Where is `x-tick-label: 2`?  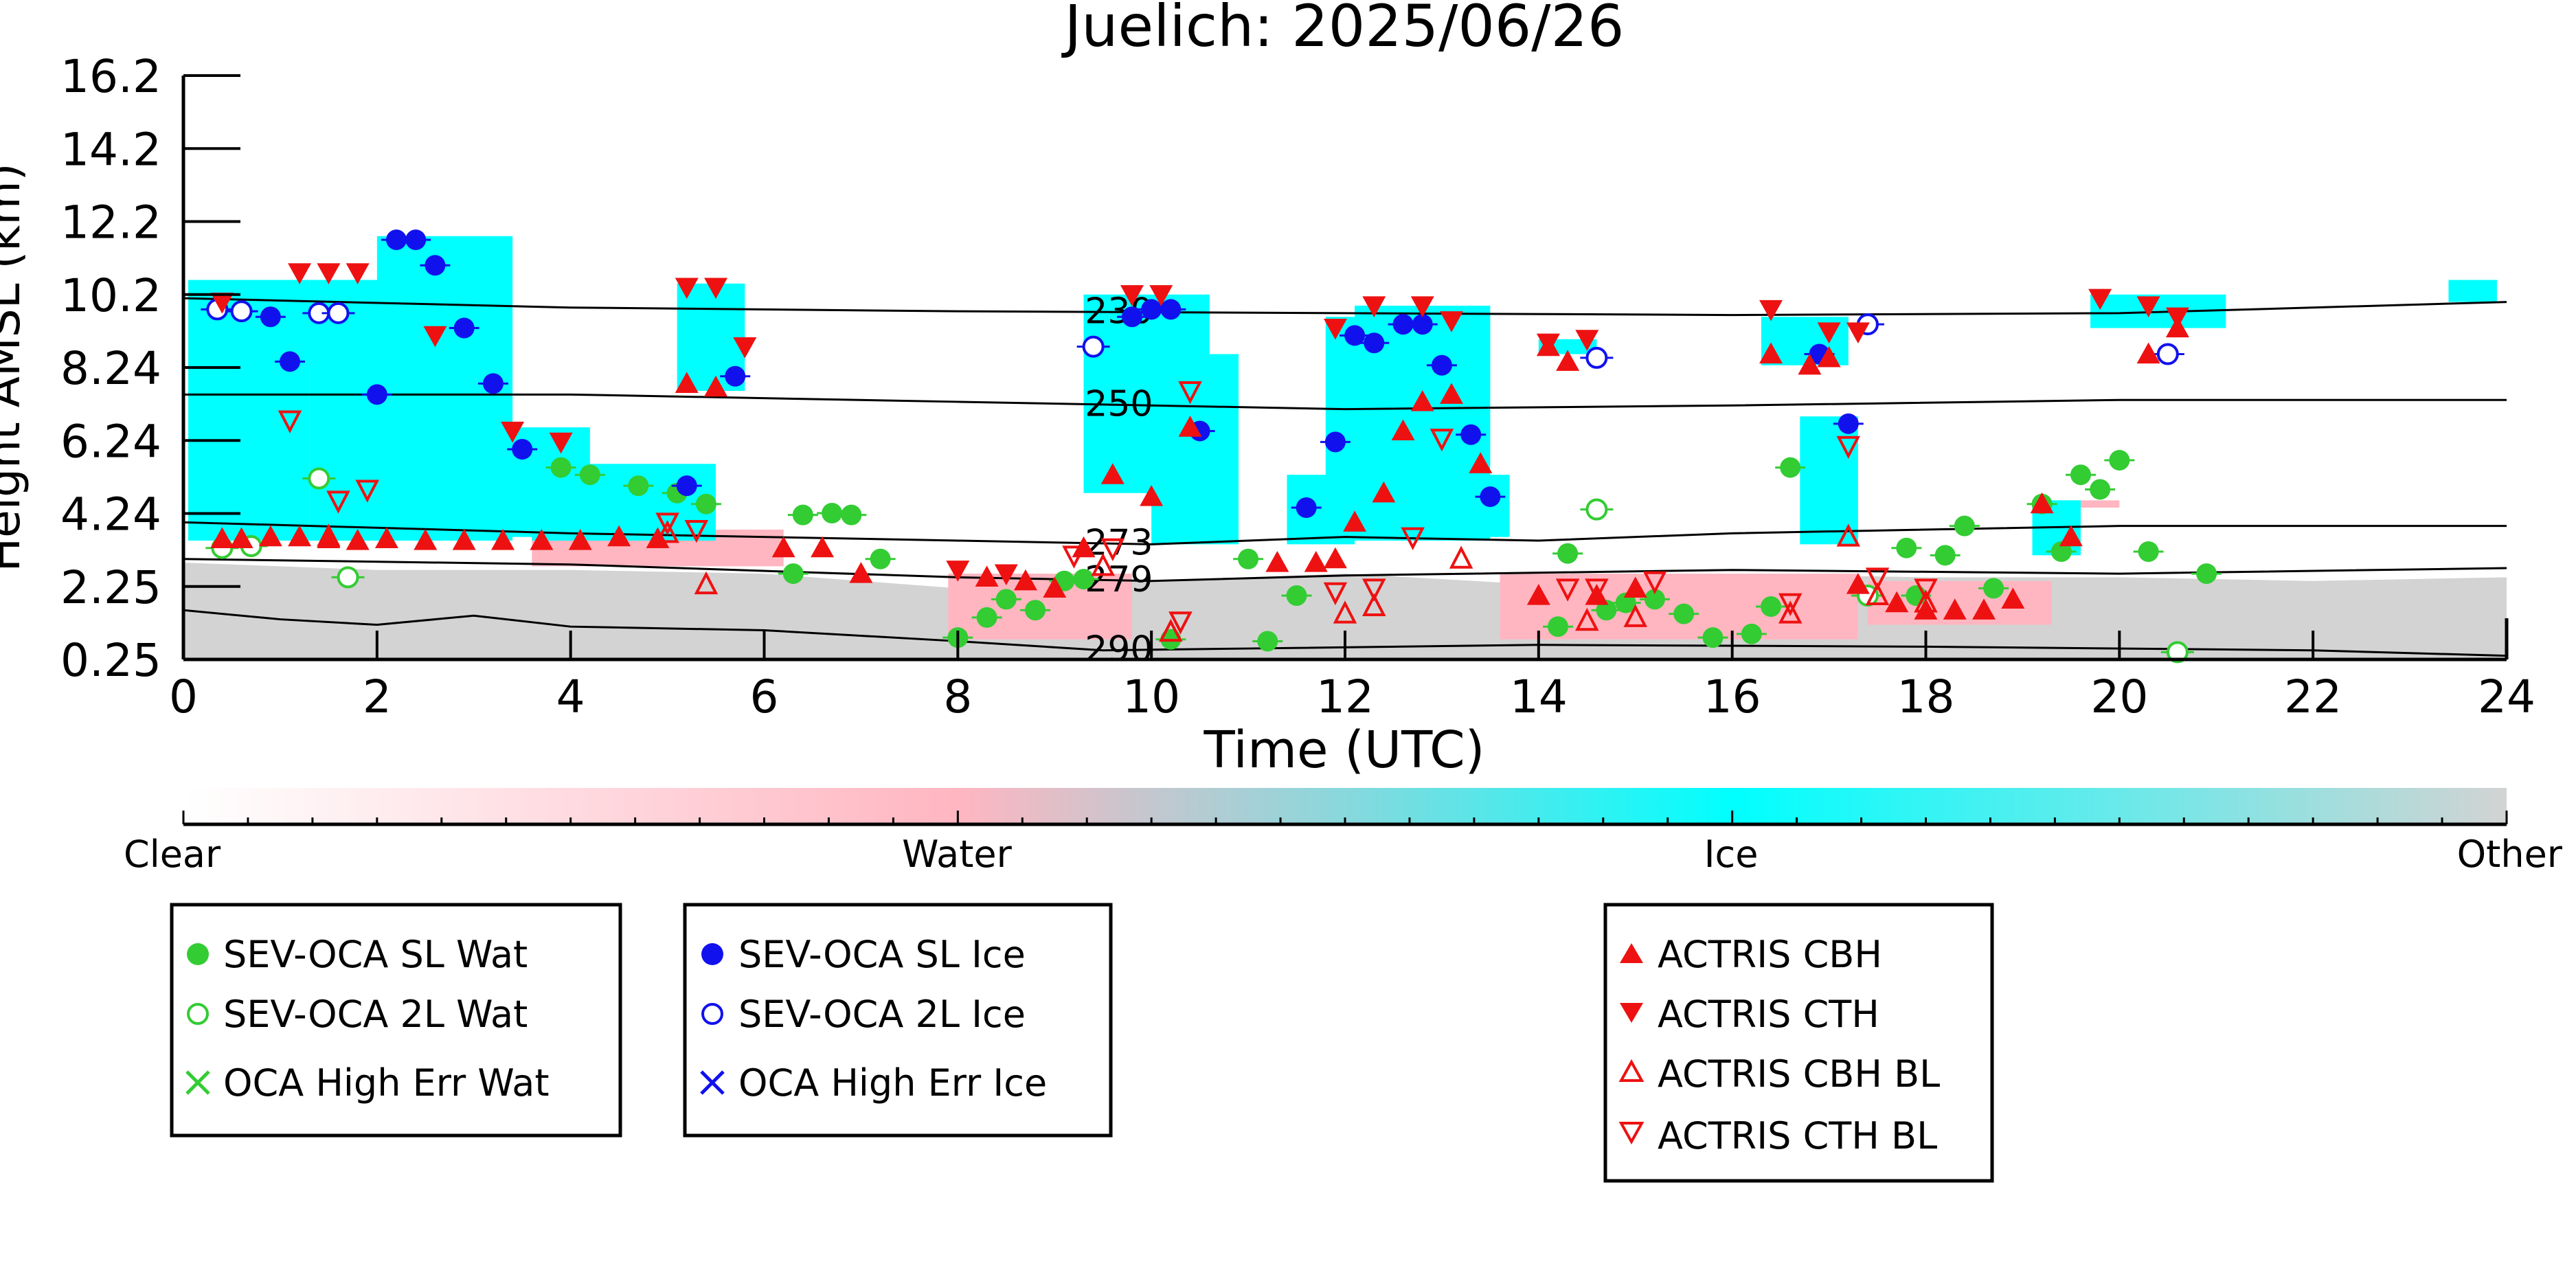 x-tick-label: 2 is located at coordinates (377, 696).